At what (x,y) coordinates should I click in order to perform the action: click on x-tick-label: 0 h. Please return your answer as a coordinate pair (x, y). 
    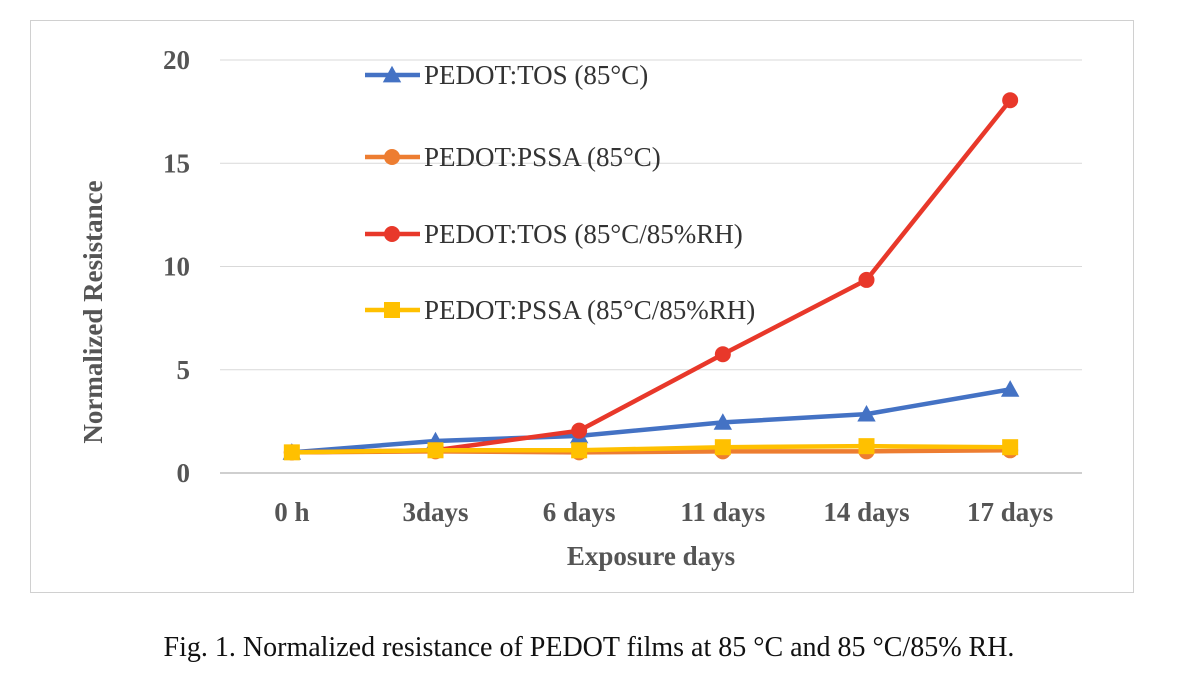
    Looking at the image, I should click on (291, 512).